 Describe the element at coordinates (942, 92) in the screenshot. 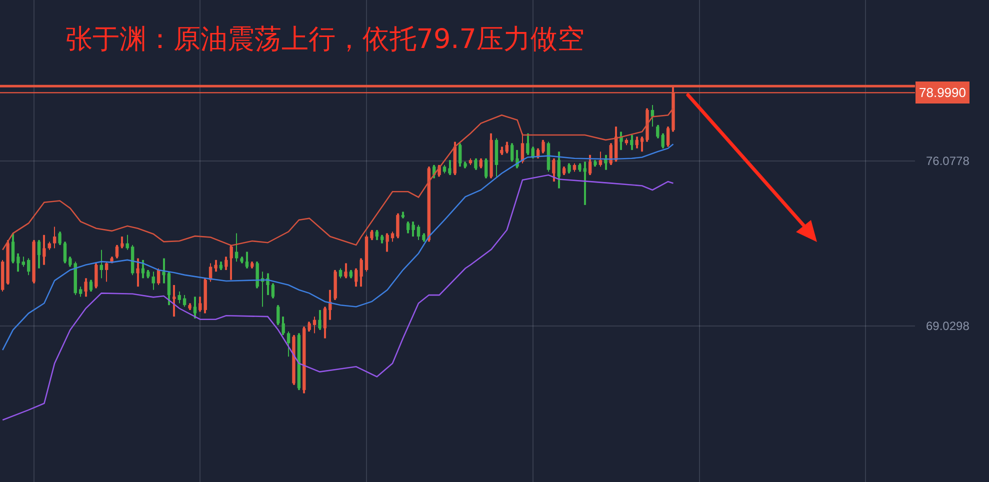

I see `ref-line-label: 78.9990` at that location.